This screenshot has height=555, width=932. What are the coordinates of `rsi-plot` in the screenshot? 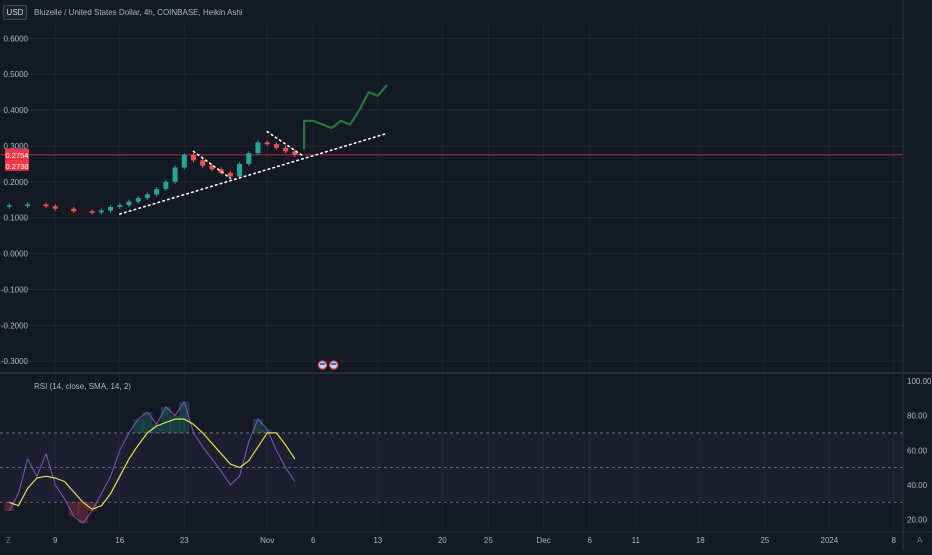 It's located at (150, 462).